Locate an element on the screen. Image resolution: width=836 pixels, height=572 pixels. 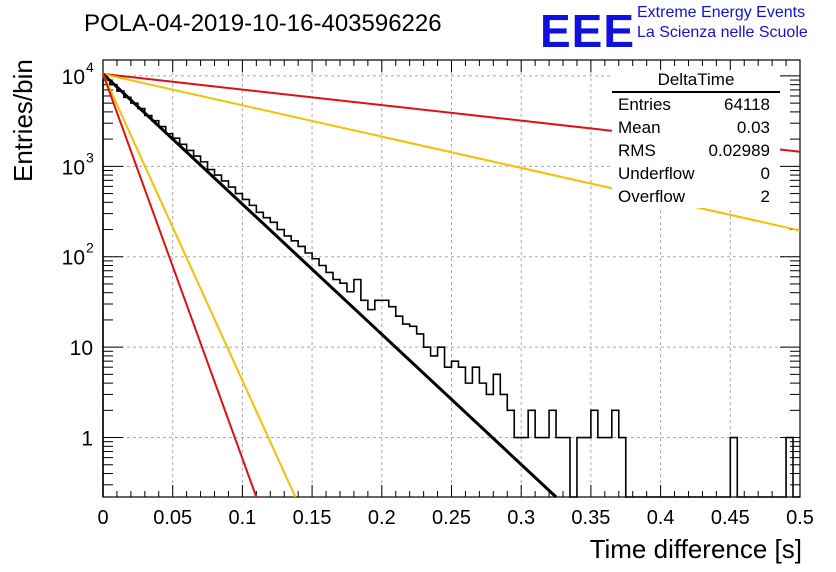
x-tick-label: 0.1 is located at coordinates (242, 518).